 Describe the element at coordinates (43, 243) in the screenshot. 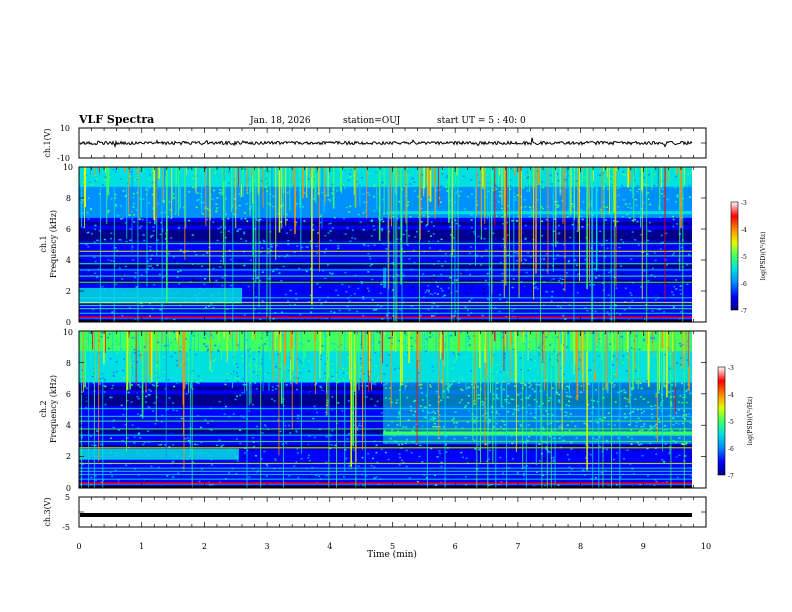

I see `ch1-spec-ylabel-line1: ch.1` at that location.